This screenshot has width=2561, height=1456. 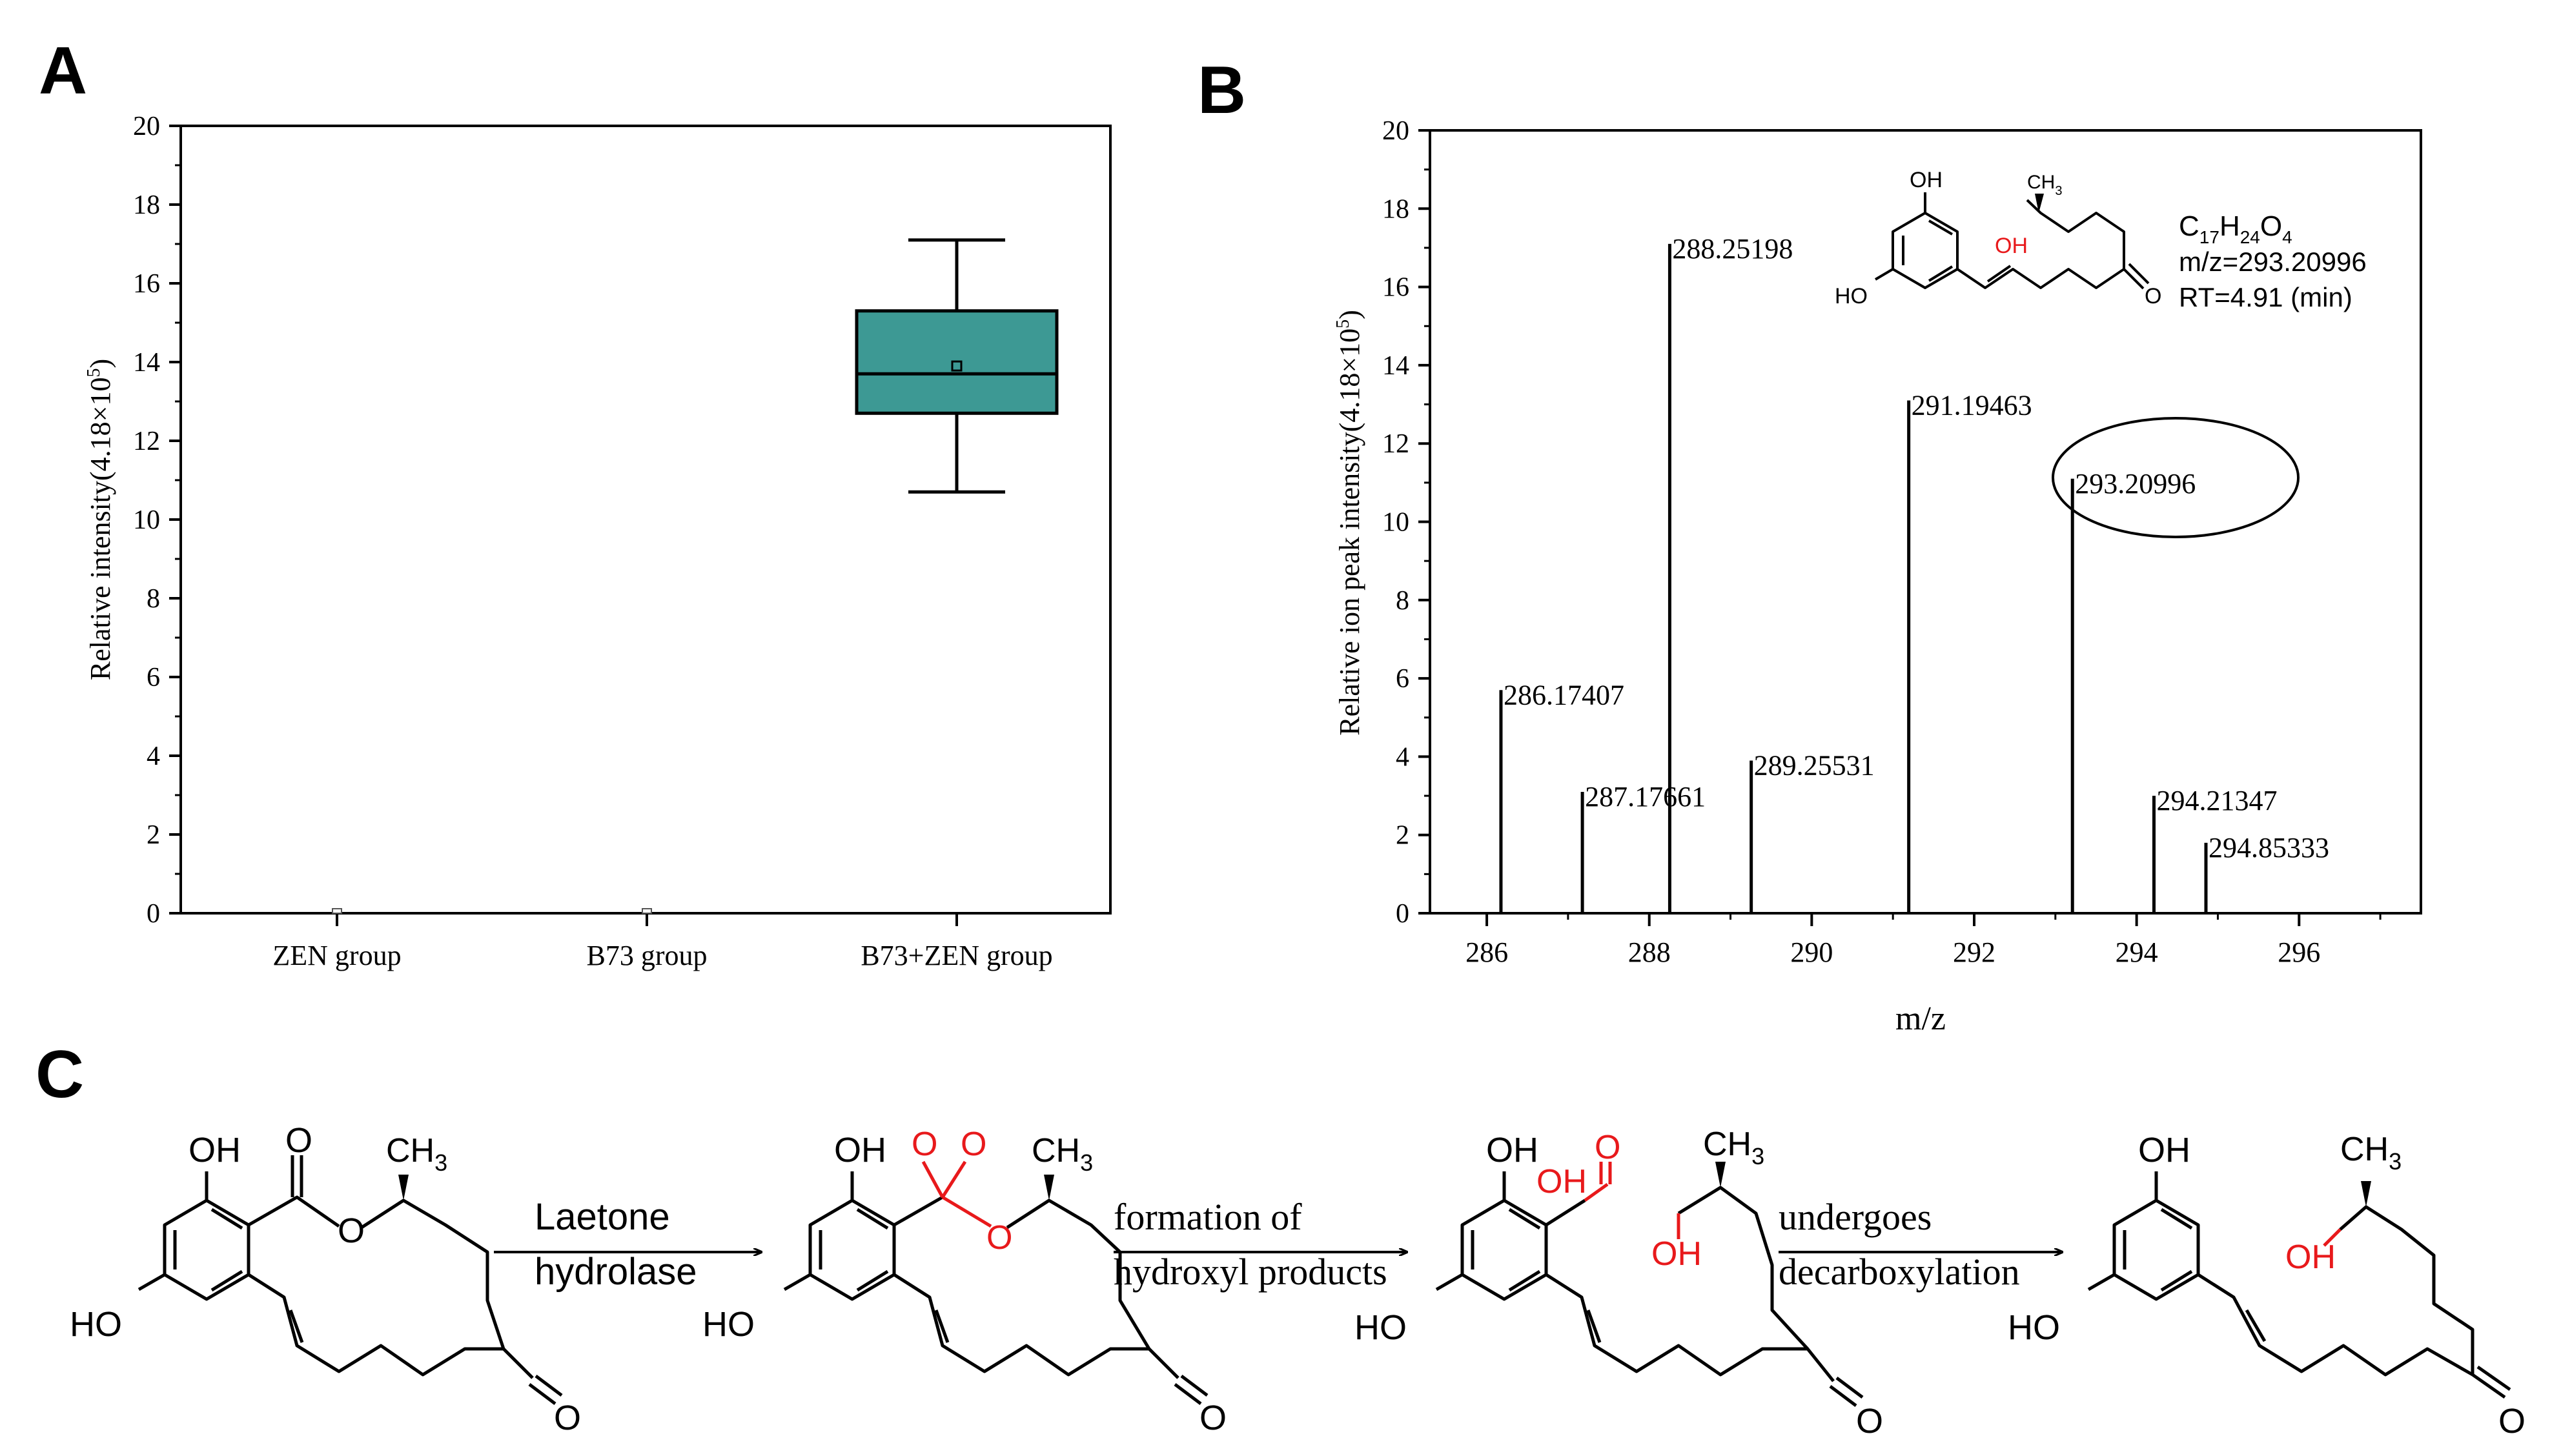 I want to click on a-y-tick-label: 20, so click(x=146, y=127).